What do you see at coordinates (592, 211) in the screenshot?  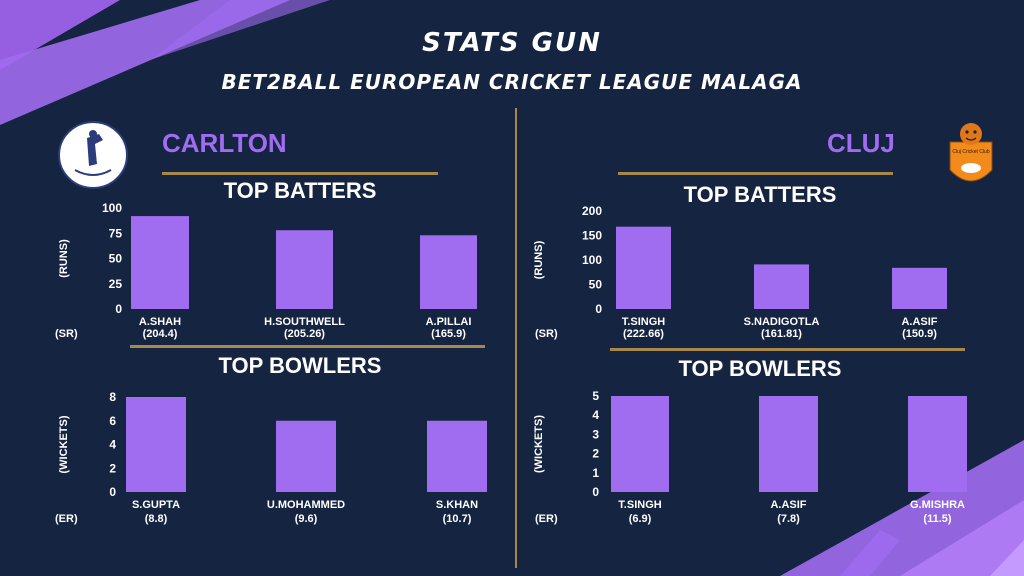 I see `y-tick-label: 200` at bounding box center [592, 211].